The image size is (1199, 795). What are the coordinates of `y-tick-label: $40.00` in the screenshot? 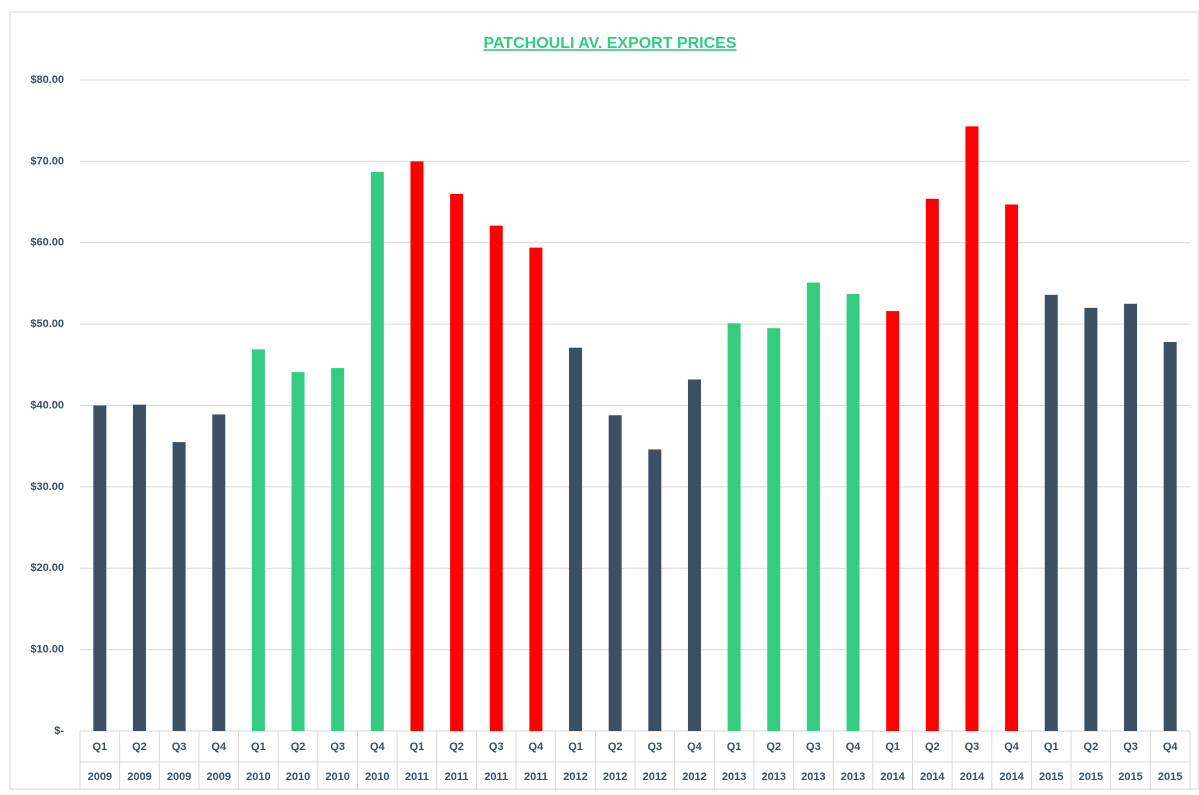 It's located at (47, 405).